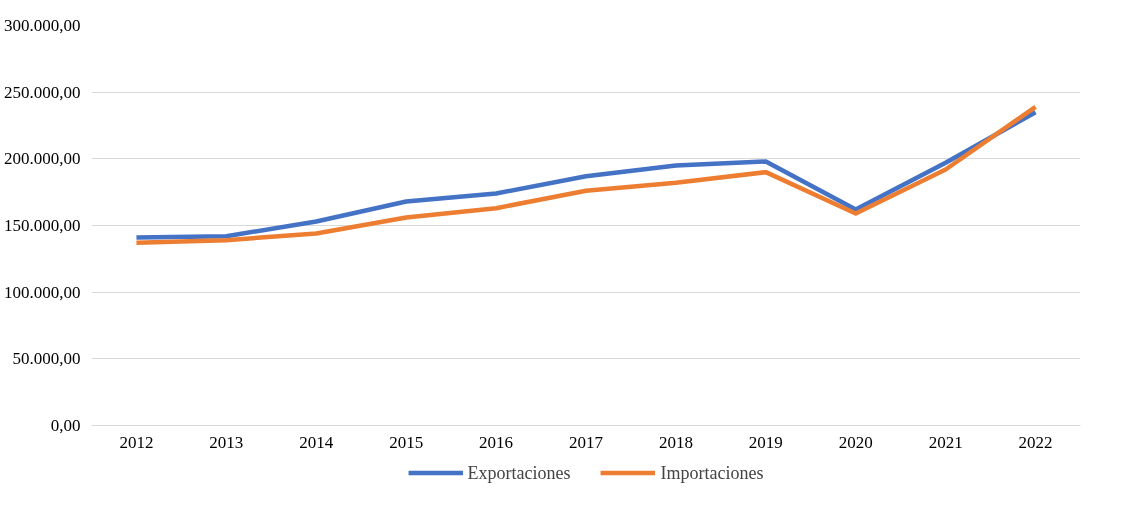 Image resolution: width=1131 pixels, height=516 pixels. Describe the element at coordinates (712, 472) in the screenshot. I see `legend-label: Importaciones` at that location.